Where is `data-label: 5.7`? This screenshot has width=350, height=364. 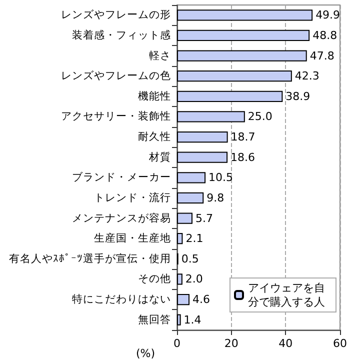
data-label: 5.7 is located at coordinates (204, 218).